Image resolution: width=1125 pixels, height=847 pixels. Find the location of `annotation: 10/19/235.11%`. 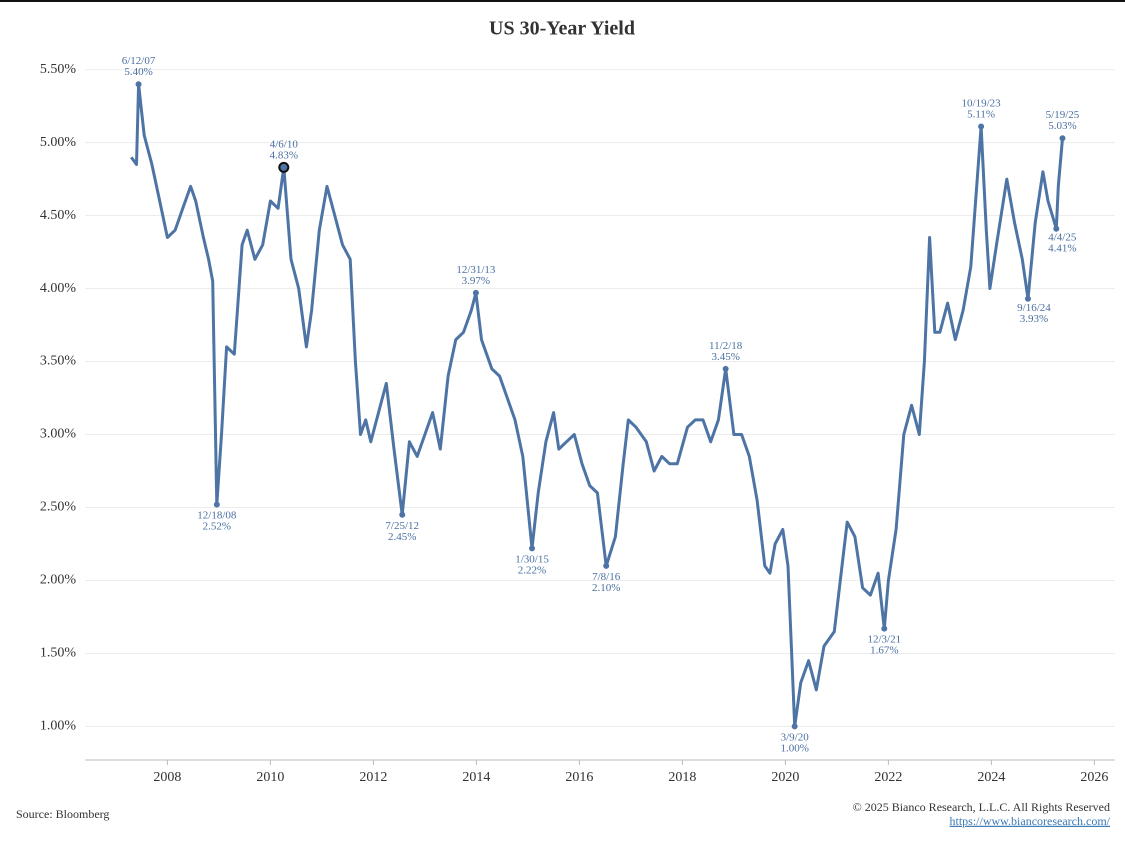

annotation: 10/19/235.11% is located at coordinates (982, 114).